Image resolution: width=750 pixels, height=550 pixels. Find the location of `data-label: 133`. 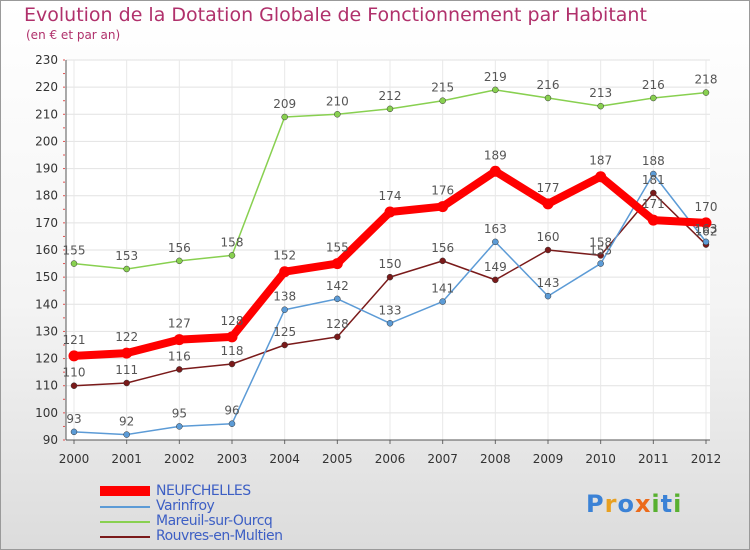

data-label: 133 is located at coordinates (390, 310).